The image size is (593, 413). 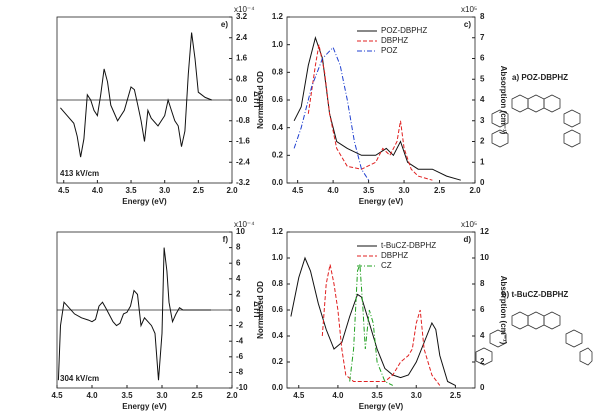 I want to click on legend-label: CZ, so click(x=386, y=265).